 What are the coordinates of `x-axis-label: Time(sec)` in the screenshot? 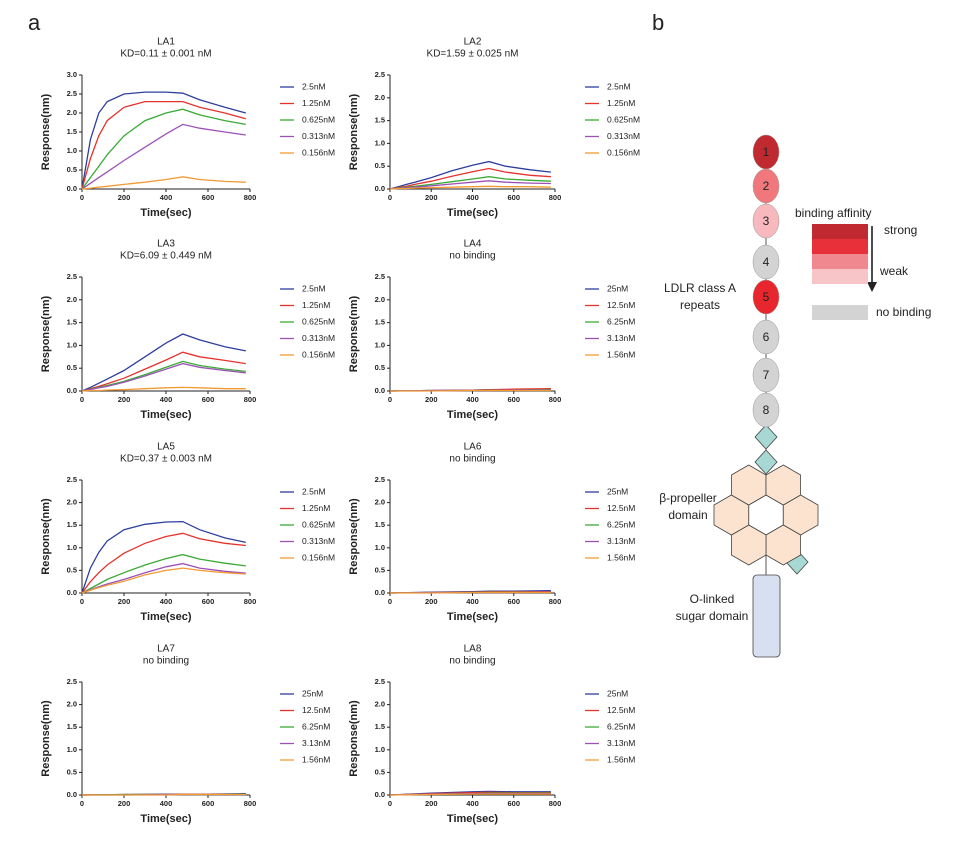 It's located at (472, 213).